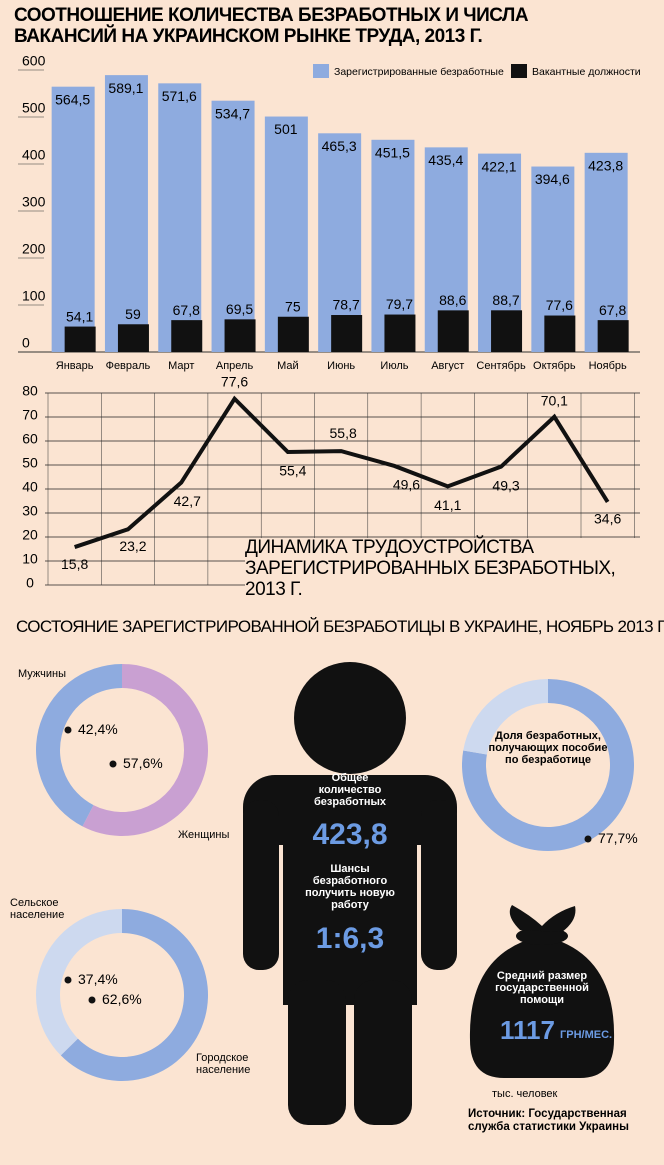 This screenshot has height=1165, width=664. Describe the element at coordinates (586, 72) in the screenshot. I see `legend-label: Вакантные должности` at that location.